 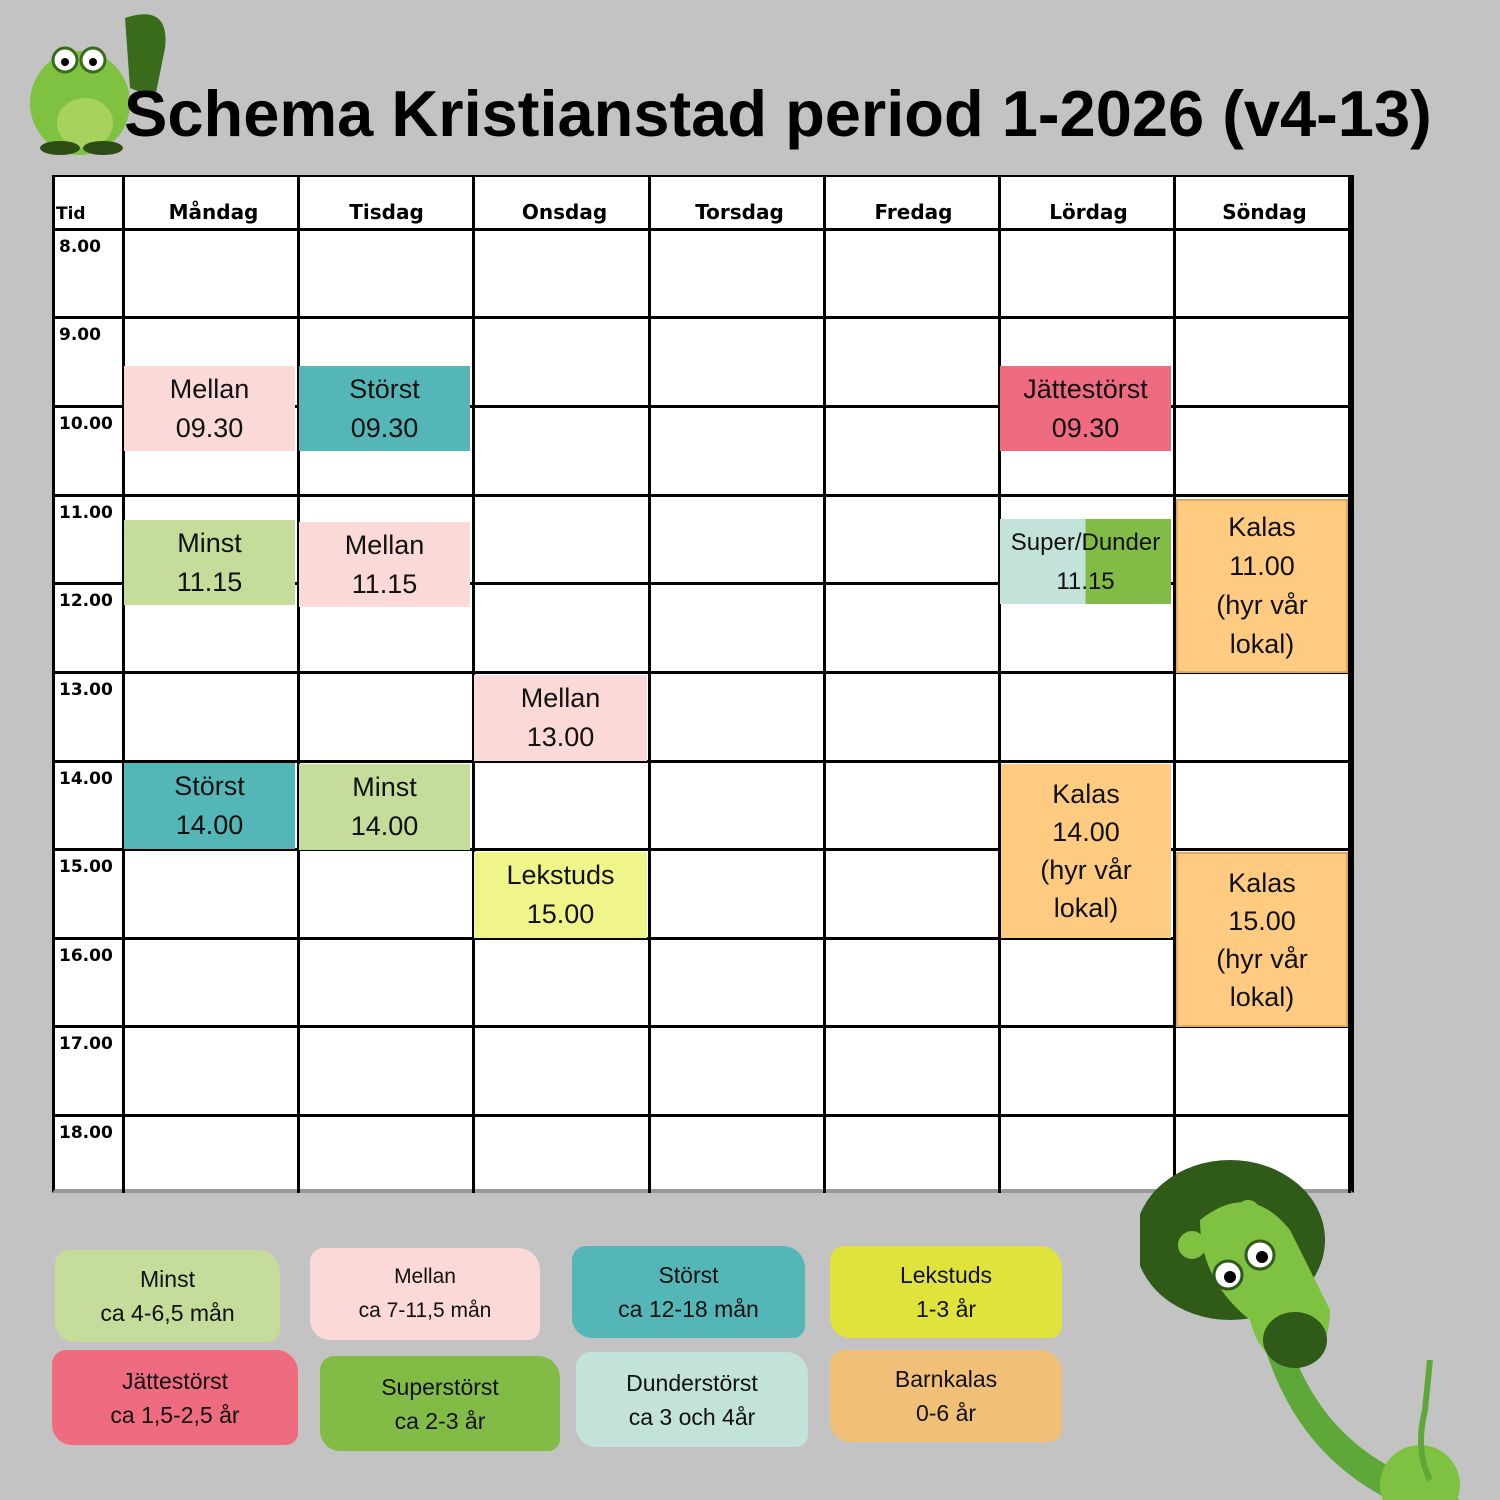 What do you see at coordinates (71, 214) in the screenshot?
I see `header-time: Tid` at bounding box center [71, 214].